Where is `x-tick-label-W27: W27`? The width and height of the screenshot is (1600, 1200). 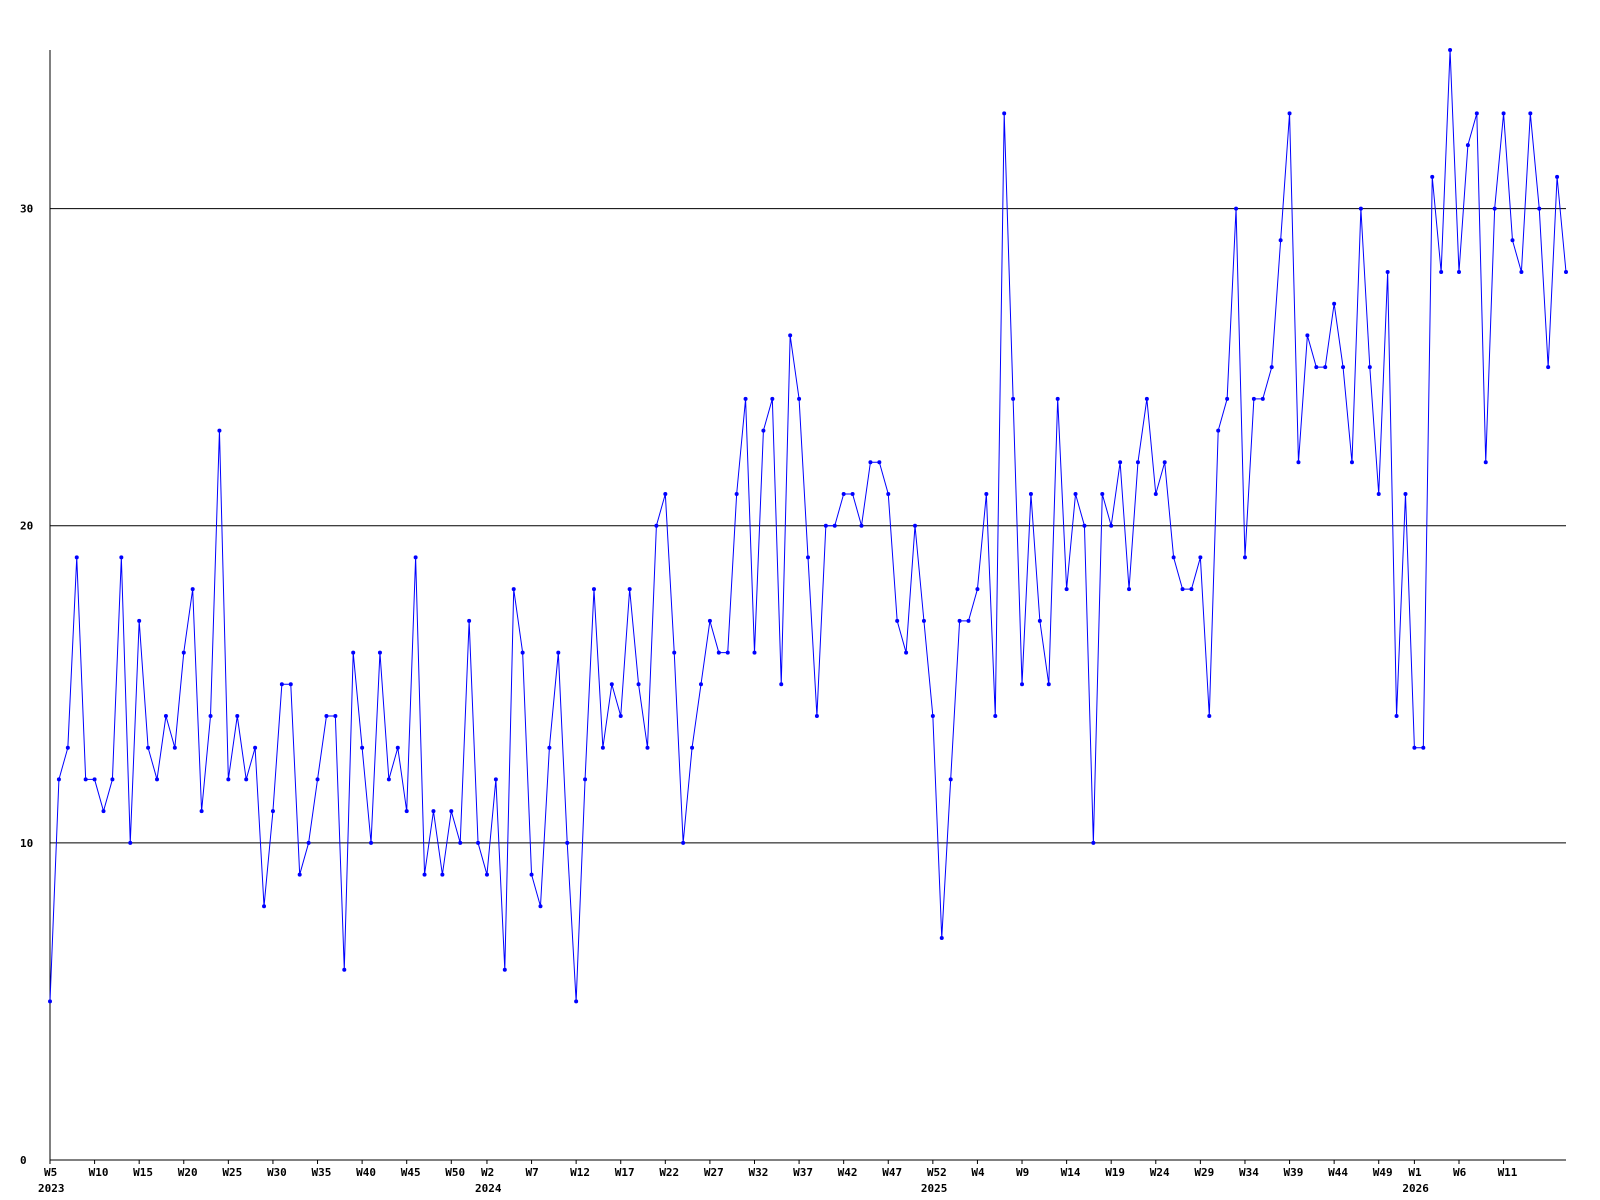 x-tick-label-W27: W27 is located at coordinates (714, 1172).